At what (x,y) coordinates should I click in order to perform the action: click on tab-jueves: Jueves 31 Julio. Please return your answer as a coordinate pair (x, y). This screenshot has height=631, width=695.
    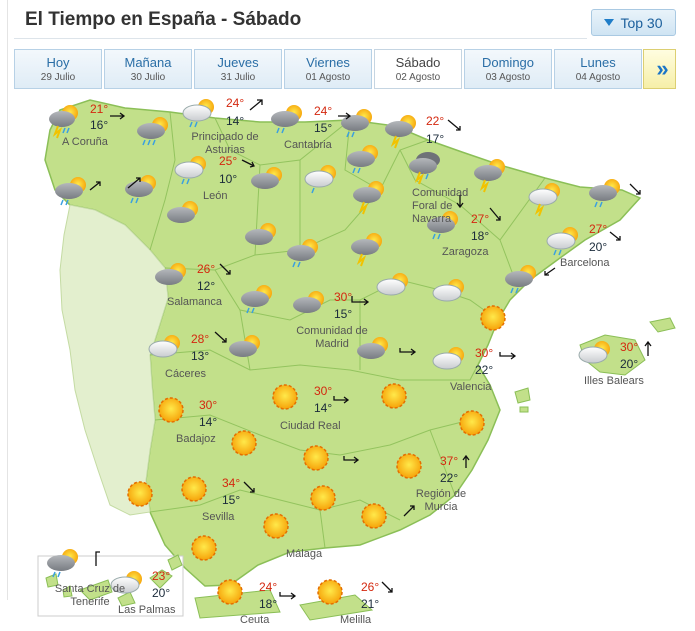
    Looking at the image, I should click on (238, 69).